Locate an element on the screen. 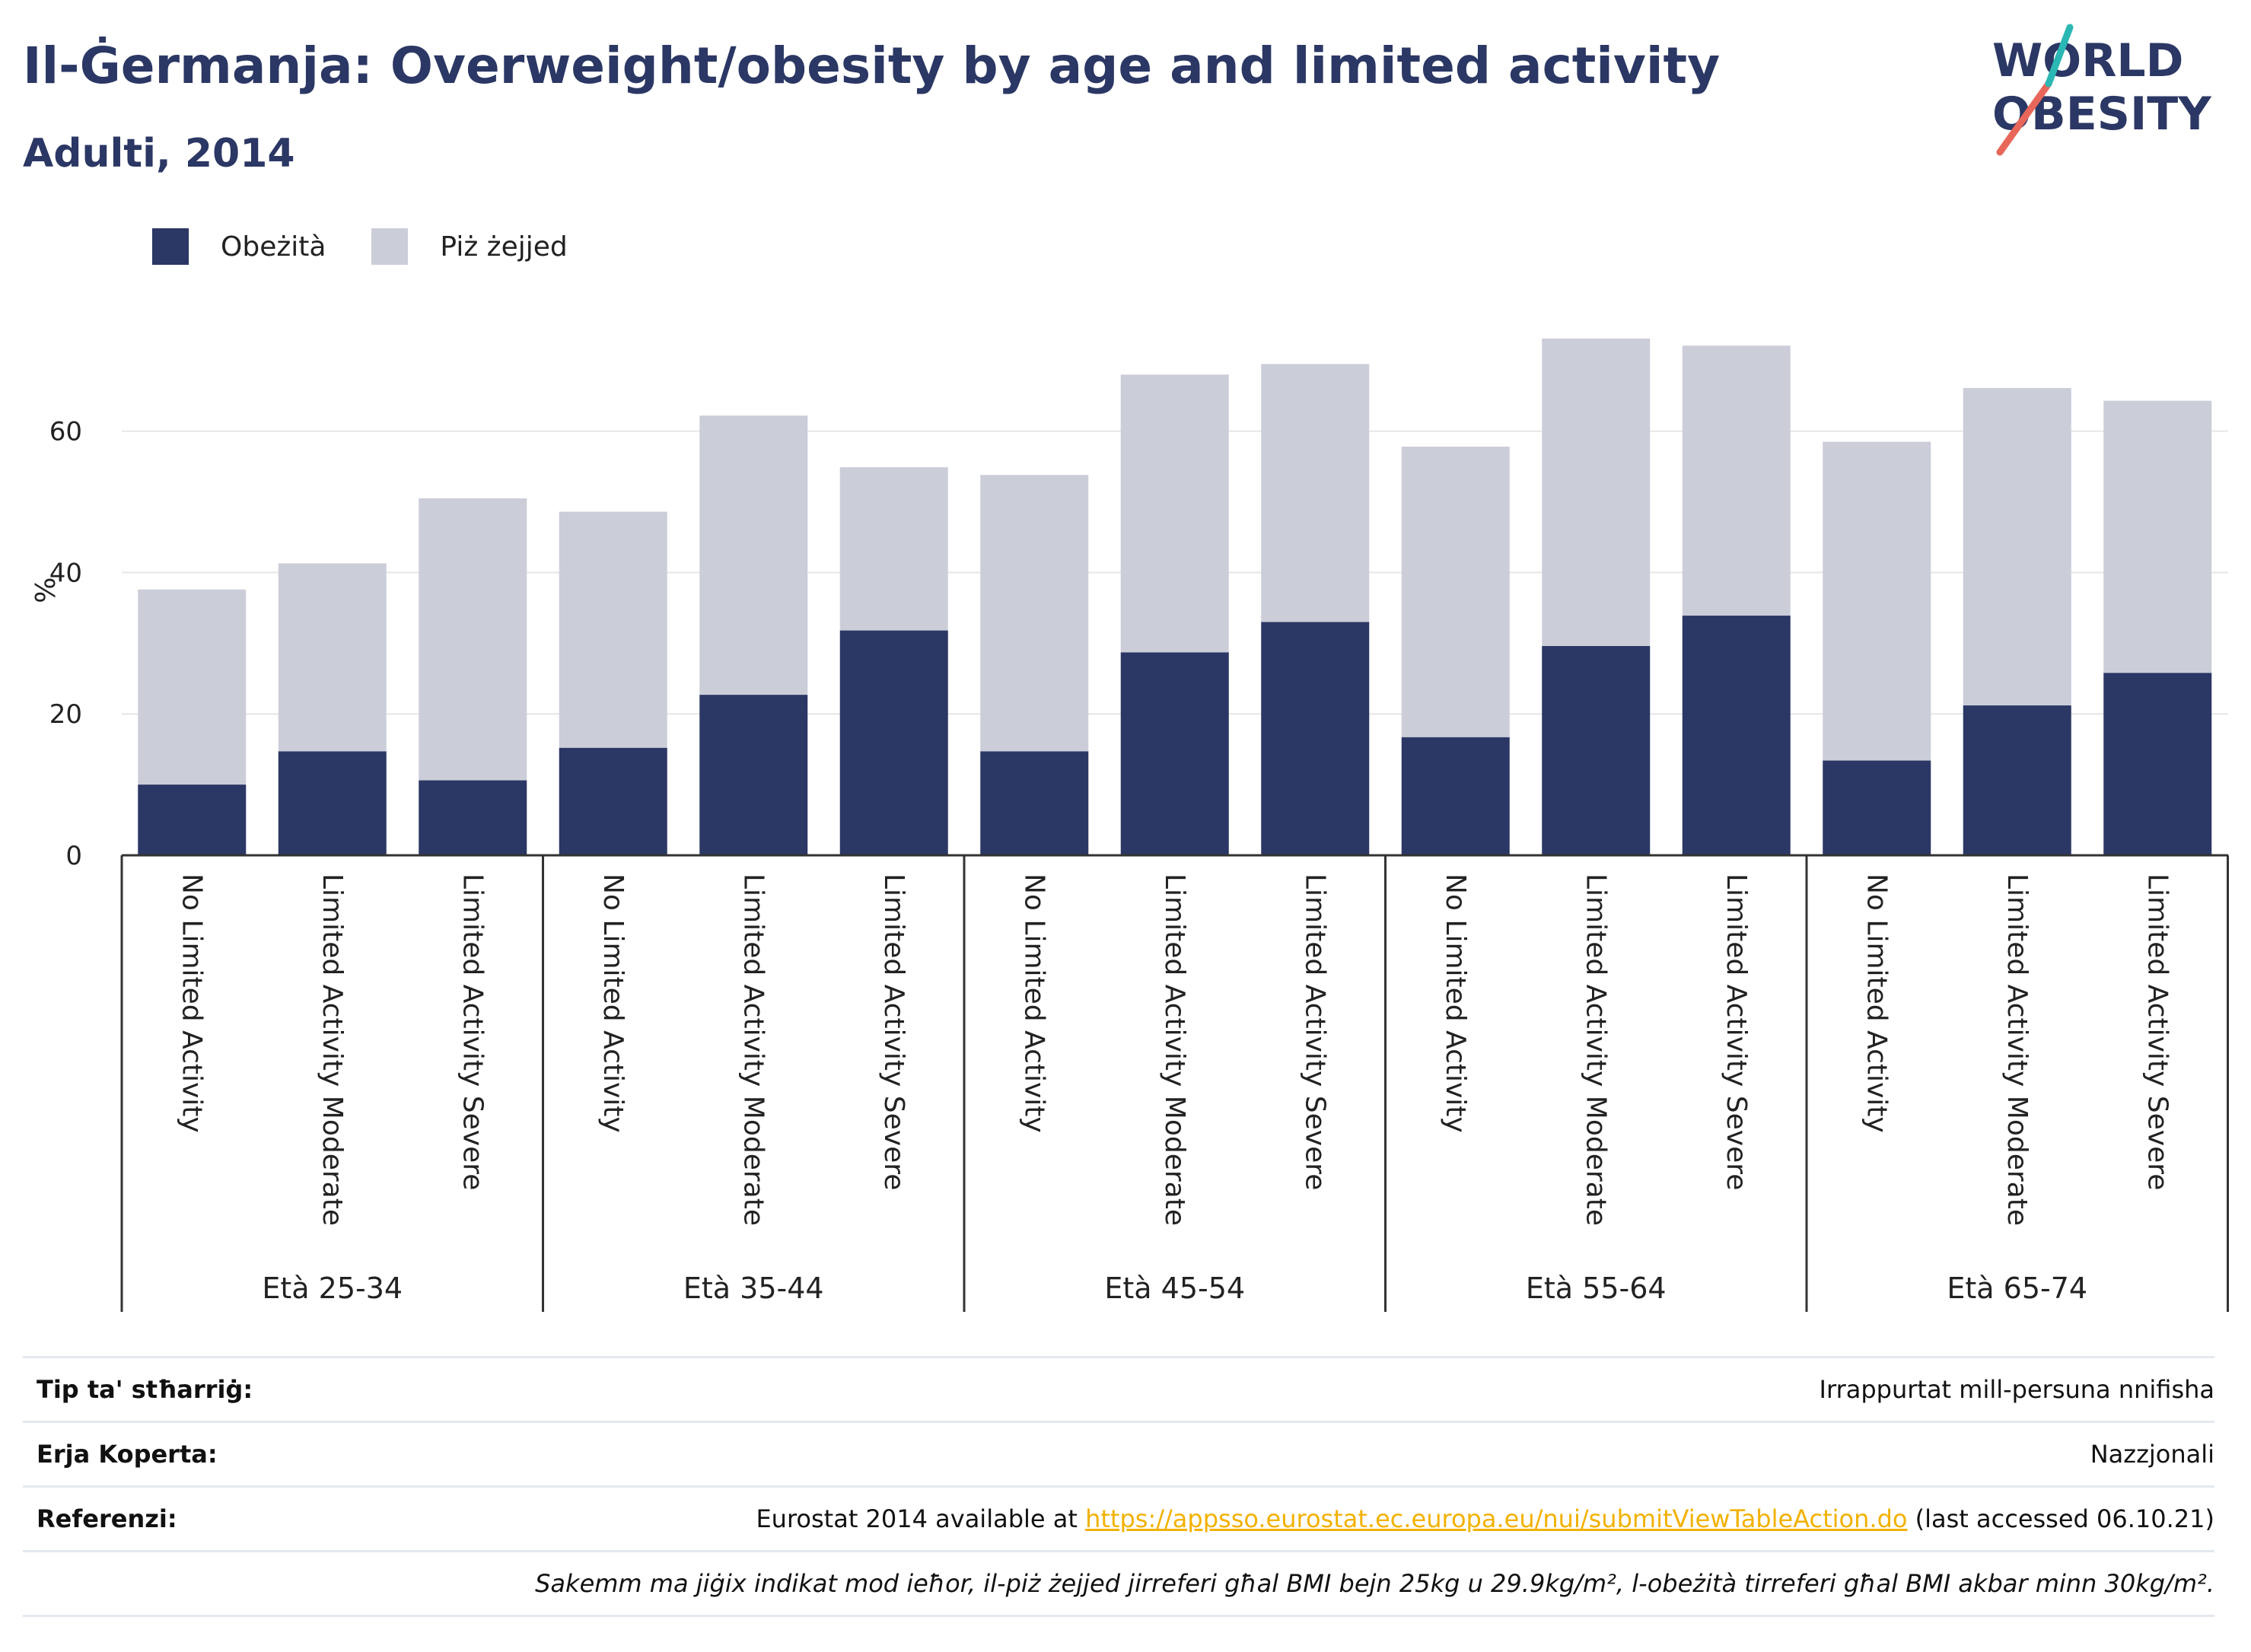 The image size is (2251, 1652). chart-legend: Obeżità Piż żejjed is located at coordinates (382, 246).